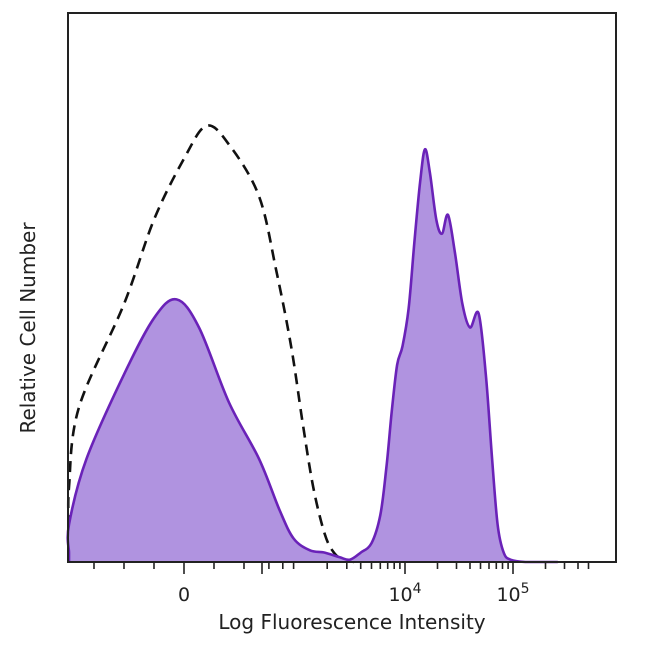  I want to click on x-tick-label-1: 104, so click(404, 593).